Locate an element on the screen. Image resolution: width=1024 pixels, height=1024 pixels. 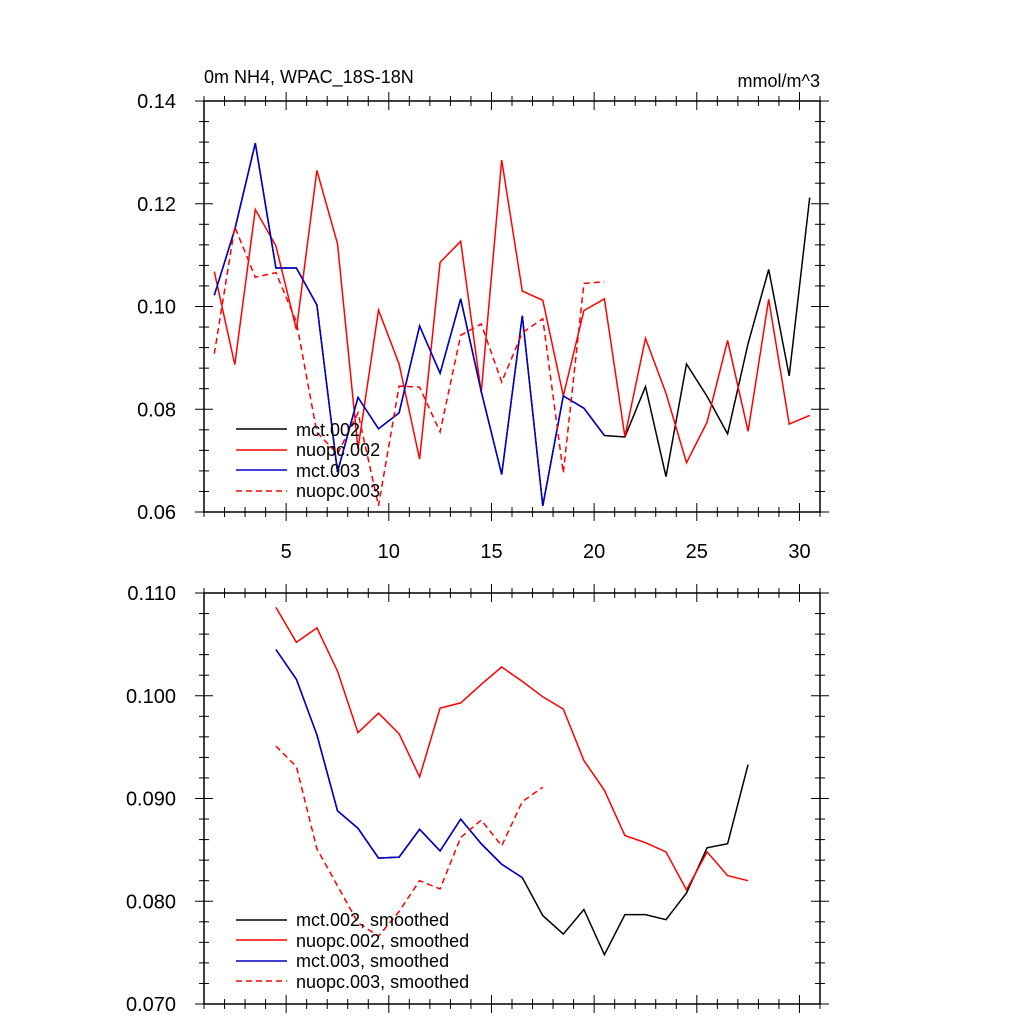
series-line-mct-003-smoothed is located at coordinates (399, 764).